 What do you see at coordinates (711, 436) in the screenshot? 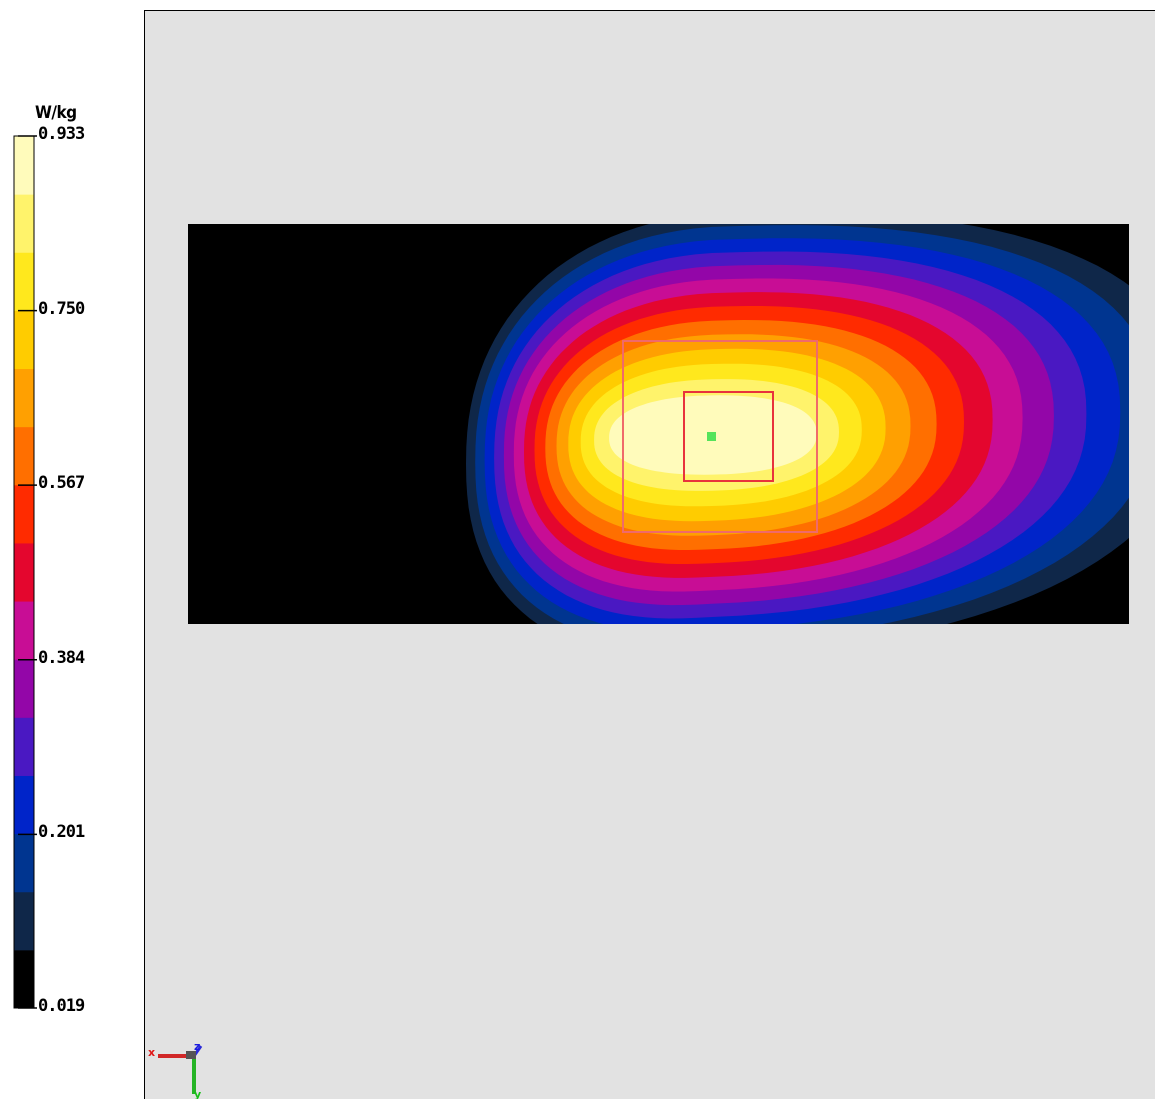
I see `peak-marker` at bounding box center [711, 436].